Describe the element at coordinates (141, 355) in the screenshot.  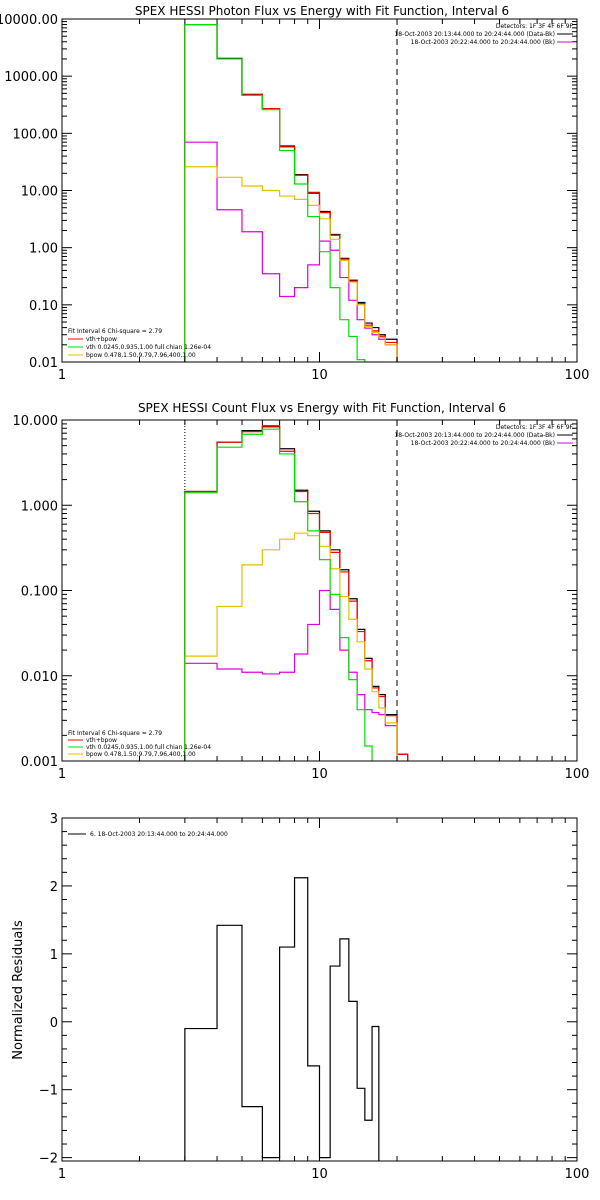
I see `photon-flux-legend-bpow-label: bpow 0.478,1.50,9.79,7.96,400,1.00` at that location.